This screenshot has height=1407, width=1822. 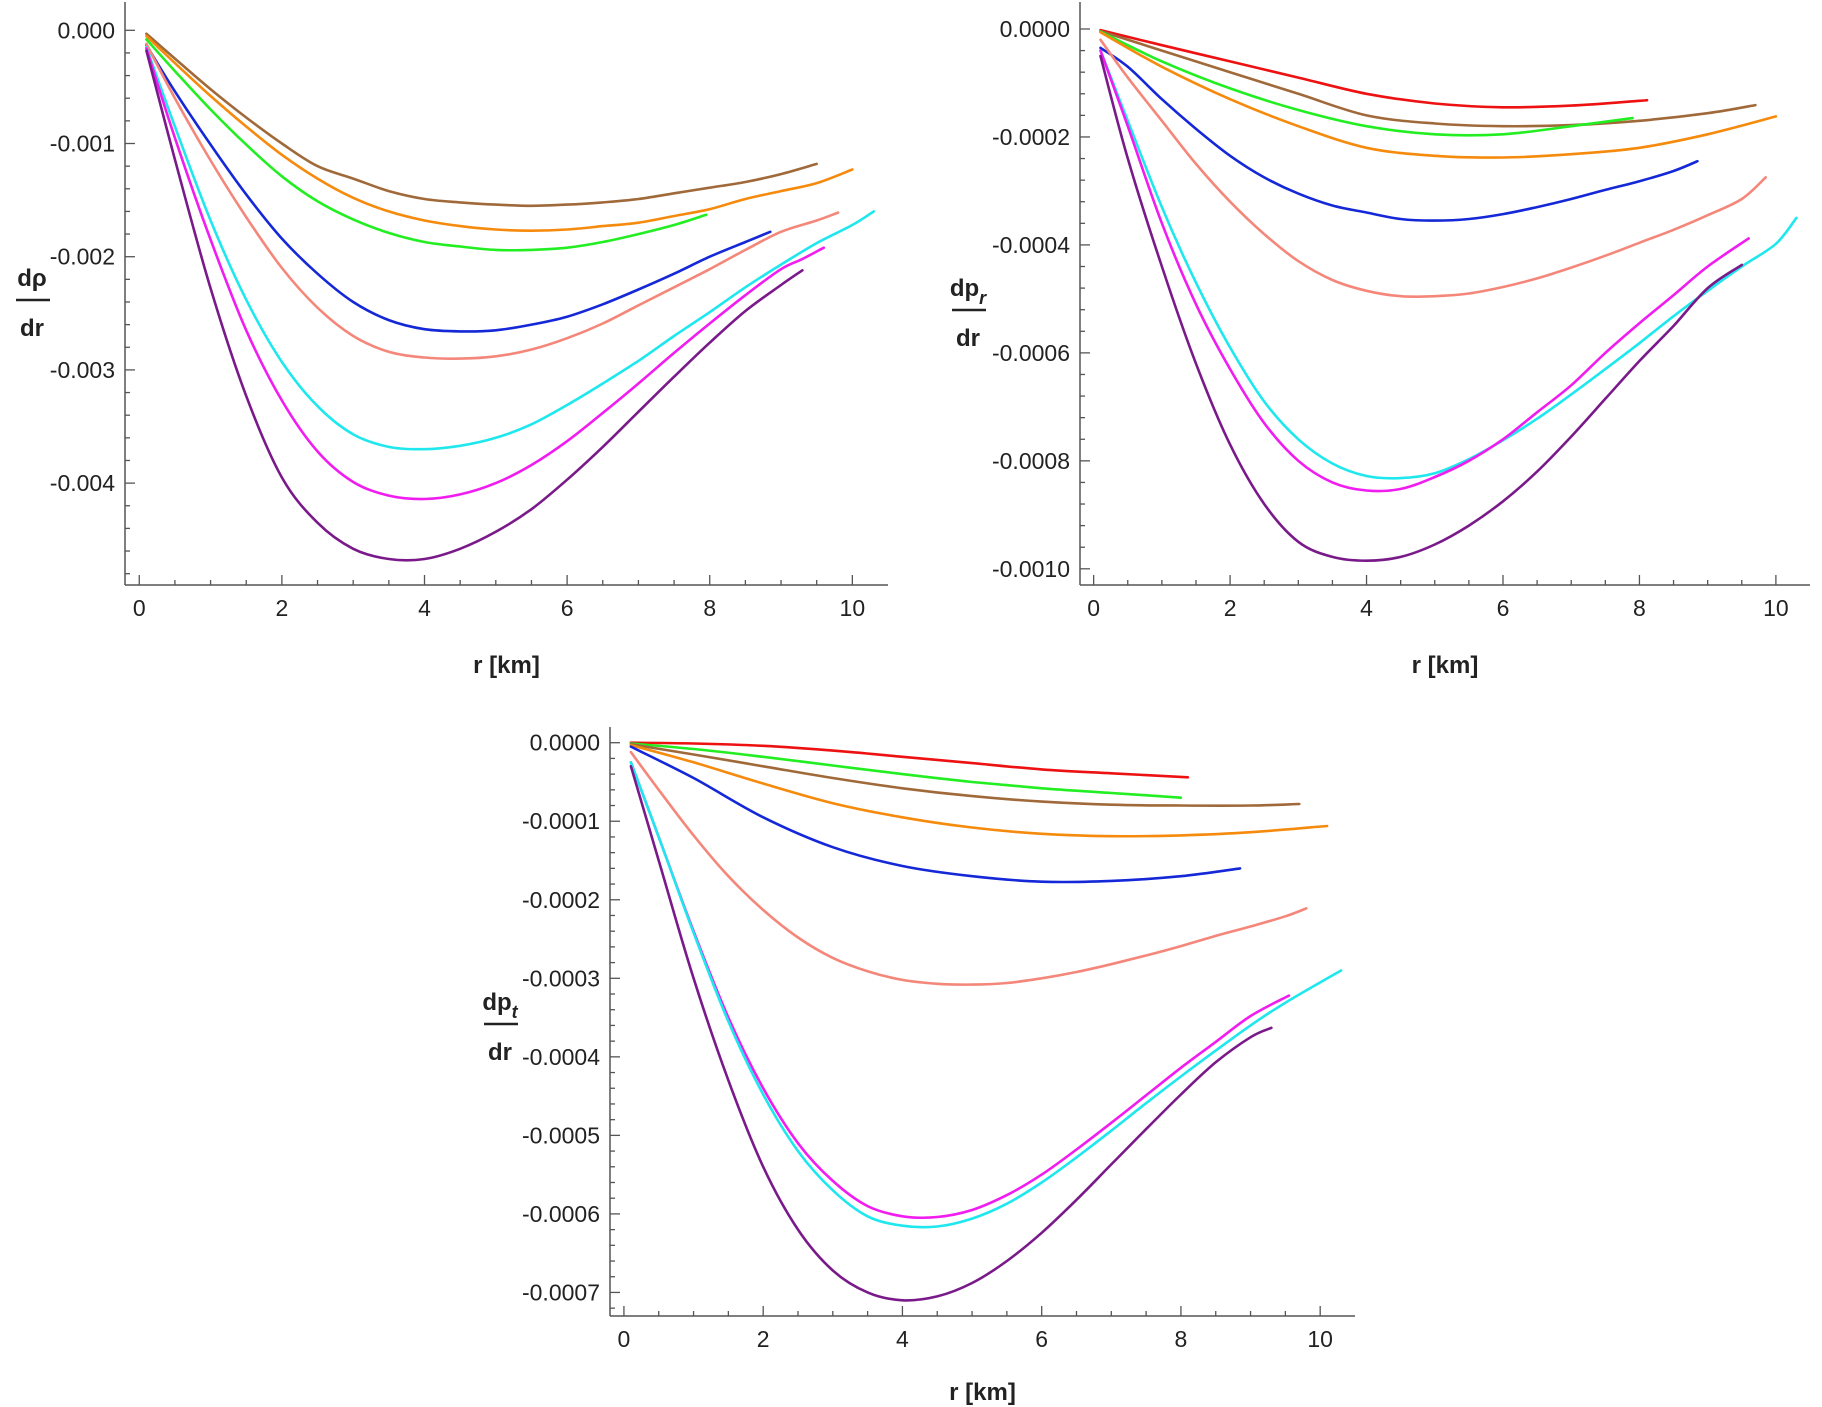 I want to click on y-tick-label: -0.001, so click(x=82, y=144).